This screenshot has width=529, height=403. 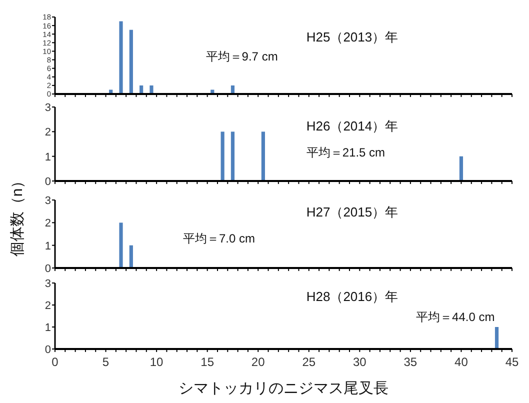 I want to click on x-tick-label: 25, so click(x=309, y=362).